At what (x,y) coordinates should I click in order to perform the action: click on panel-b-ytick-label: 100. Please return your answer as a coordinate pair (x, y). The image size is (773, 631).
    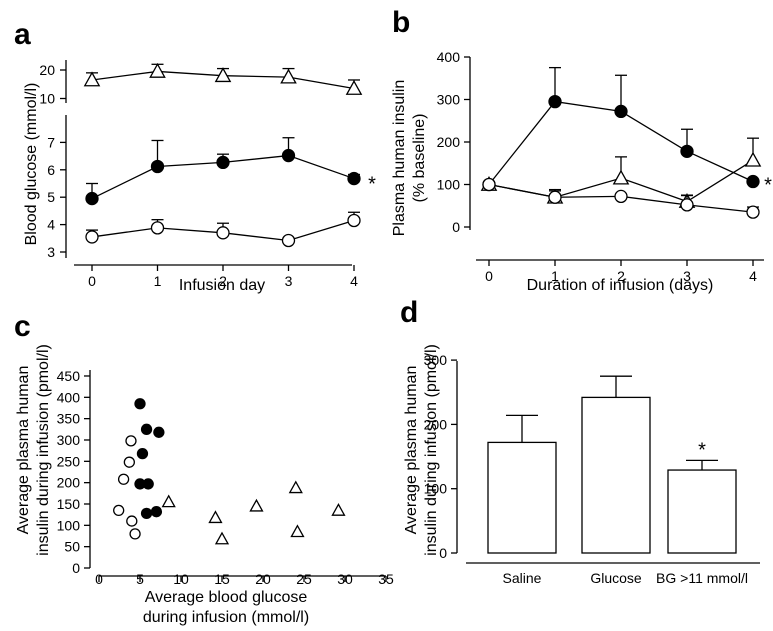
    Looking at the image, I should click on (449, 185).